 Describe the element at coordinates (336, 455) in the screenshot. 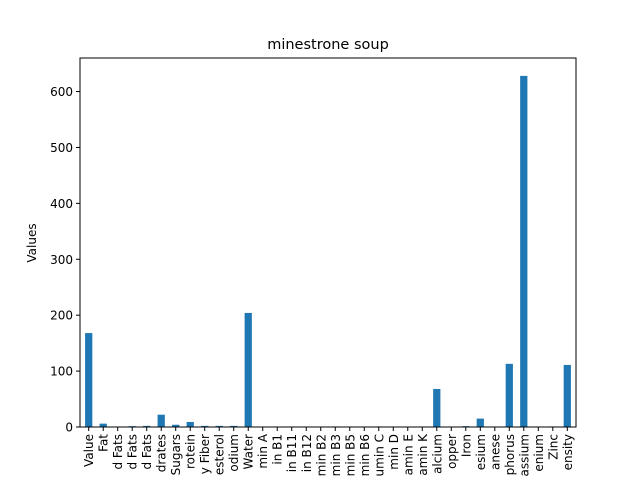

I see `x-tick-label-17: min B3` at that location.